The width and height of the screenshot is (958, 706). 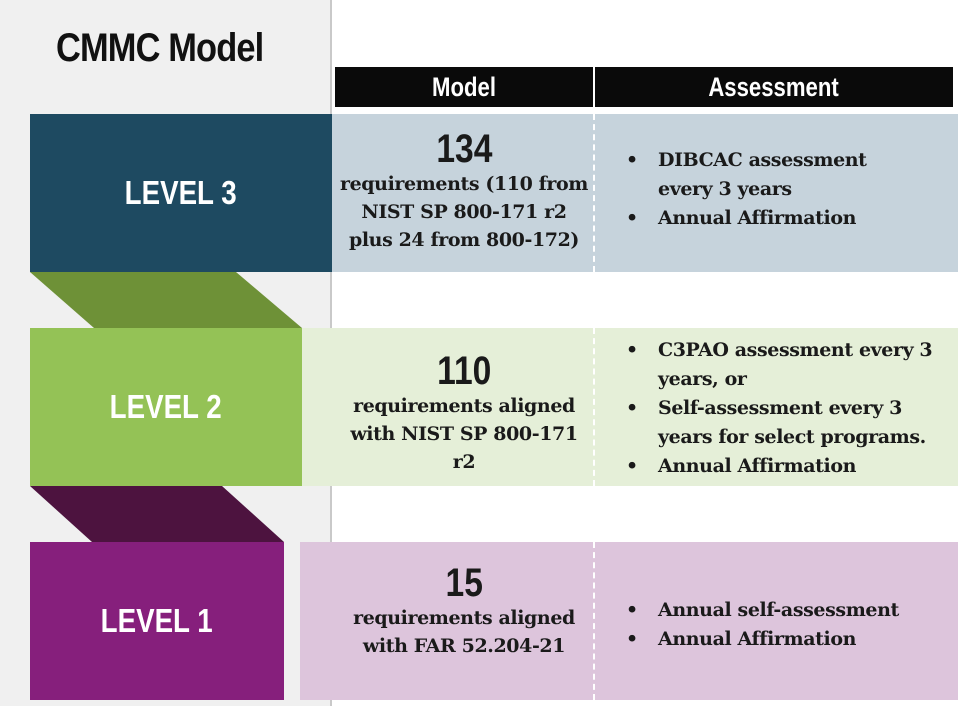 What do you see at coordinates (785, 175) in the screenshot?
I see `assessment-item: DIBCAC assessment every 3 years` at bounding box center [785, 175].